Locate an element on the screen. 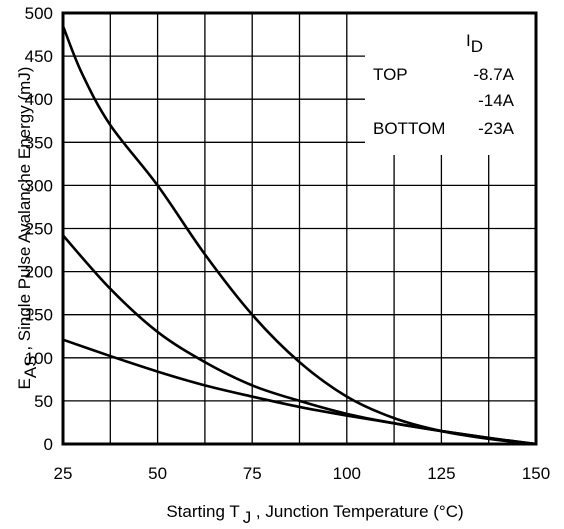 Image resolution: width=564 pixels, height=529 pixels. y-tick-label: 250 is located at coordinates (39, 229).